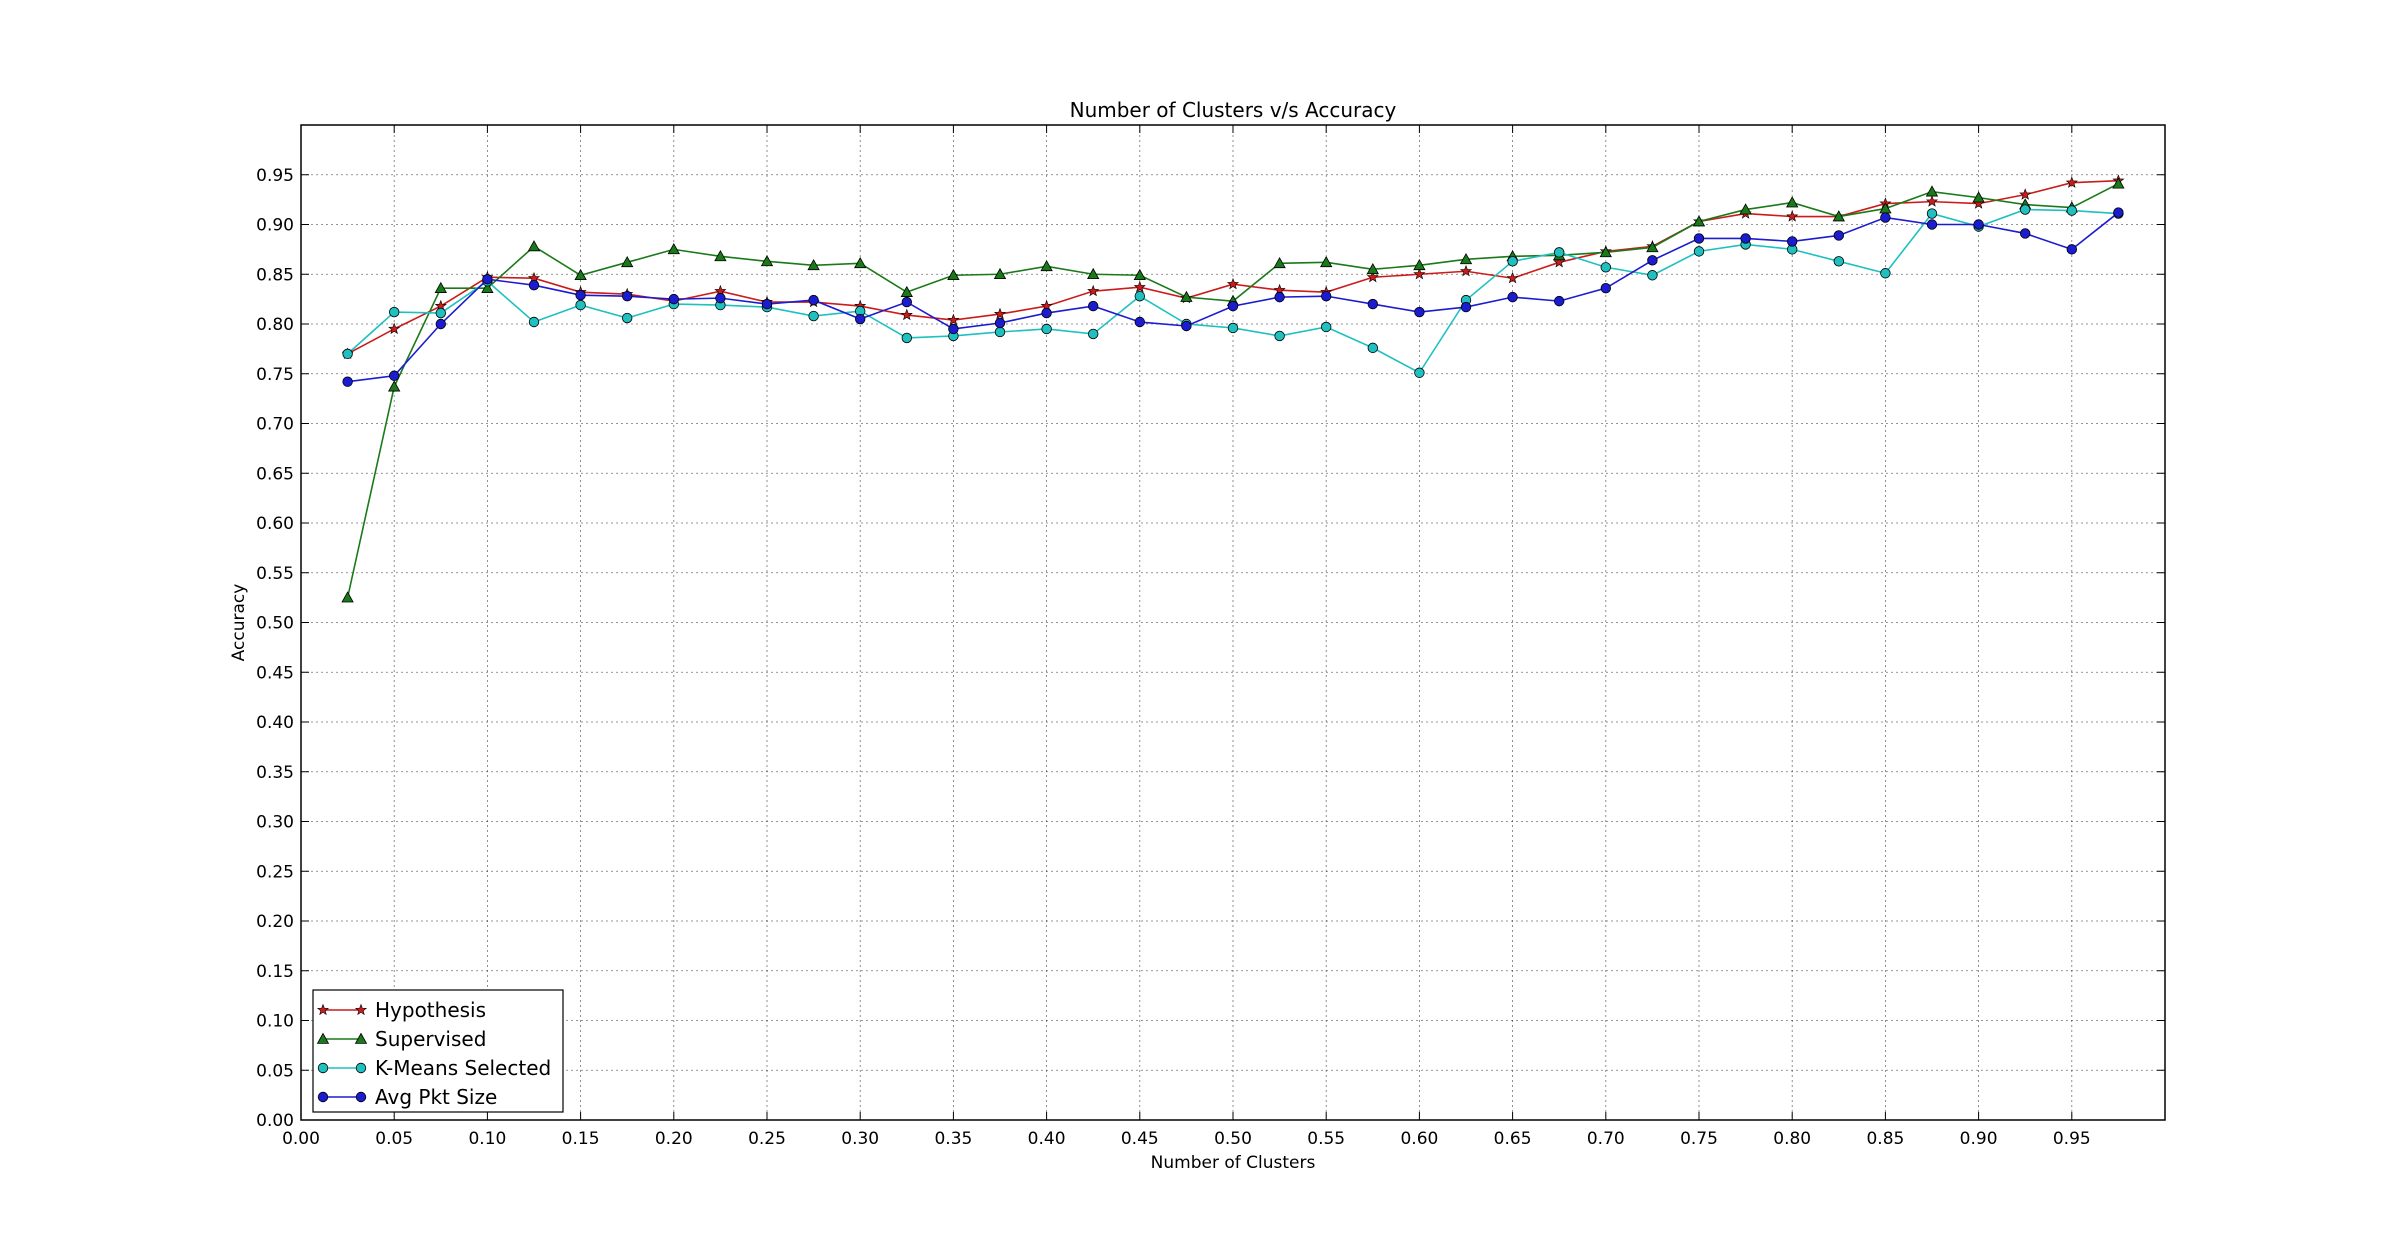 Image resolution: width=2400 pixels, height=1245 pixels. Describe the element at coordinates (401, 1039) in the screenshot. I see `legend-item-supervised: Supervised` at that location.